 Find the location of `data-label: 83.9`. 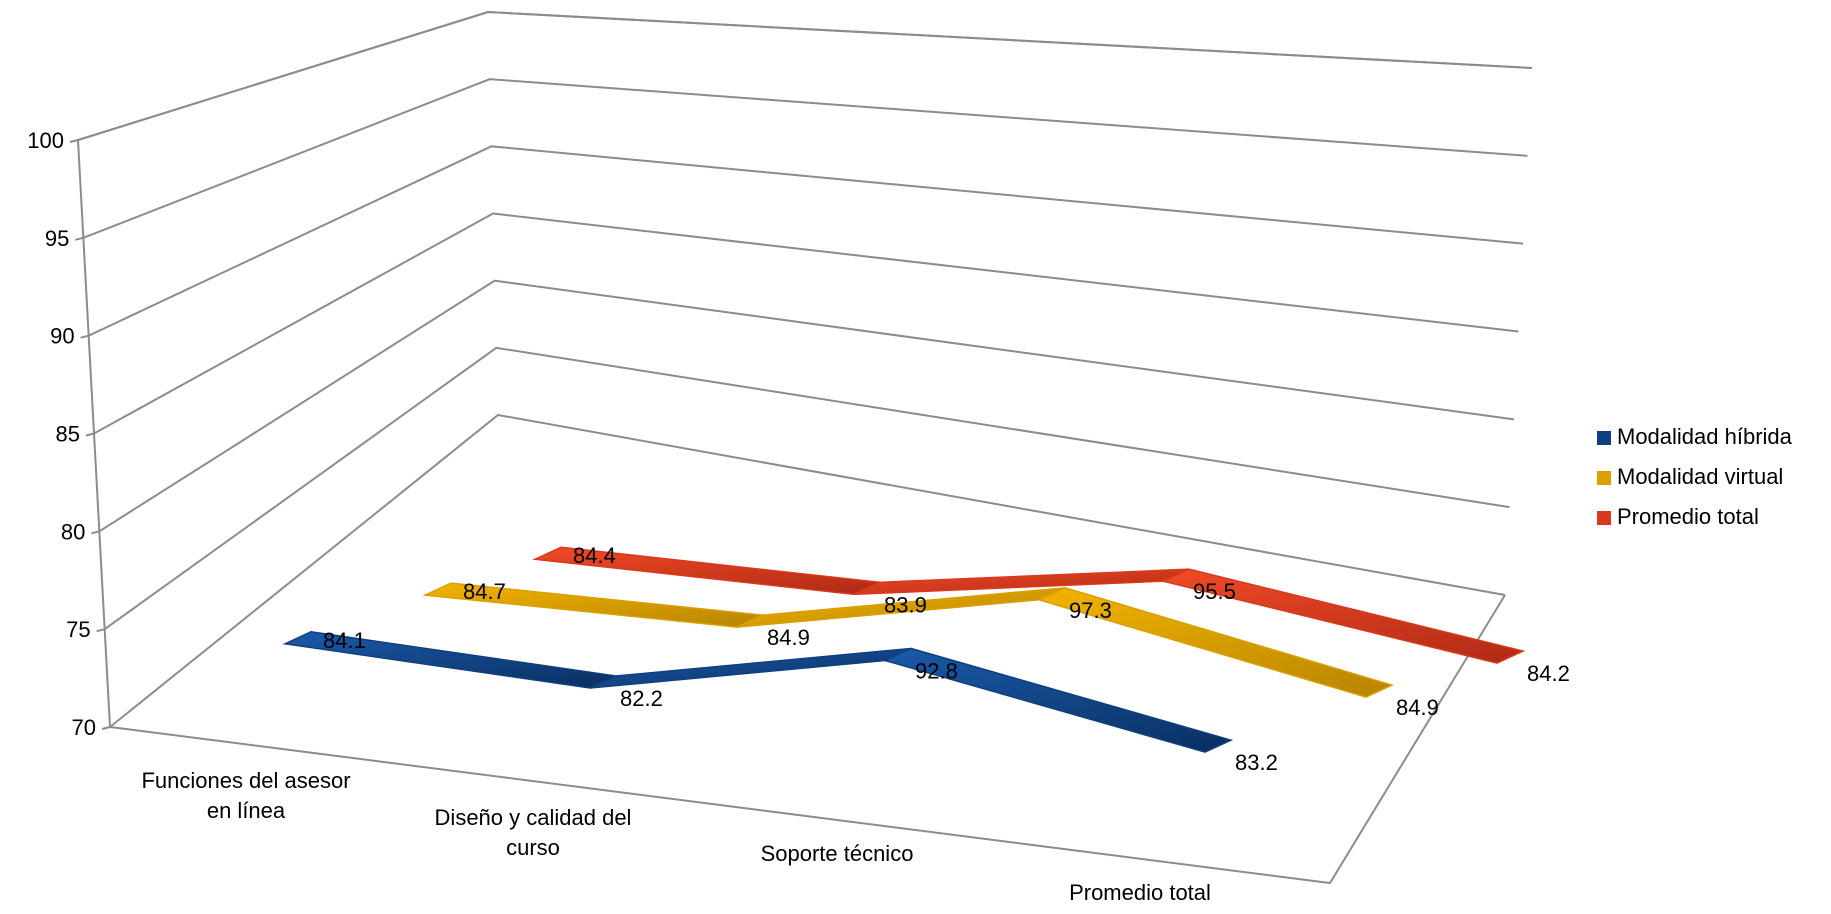

data-label: 83.9 is located at coordinates (905, 604).